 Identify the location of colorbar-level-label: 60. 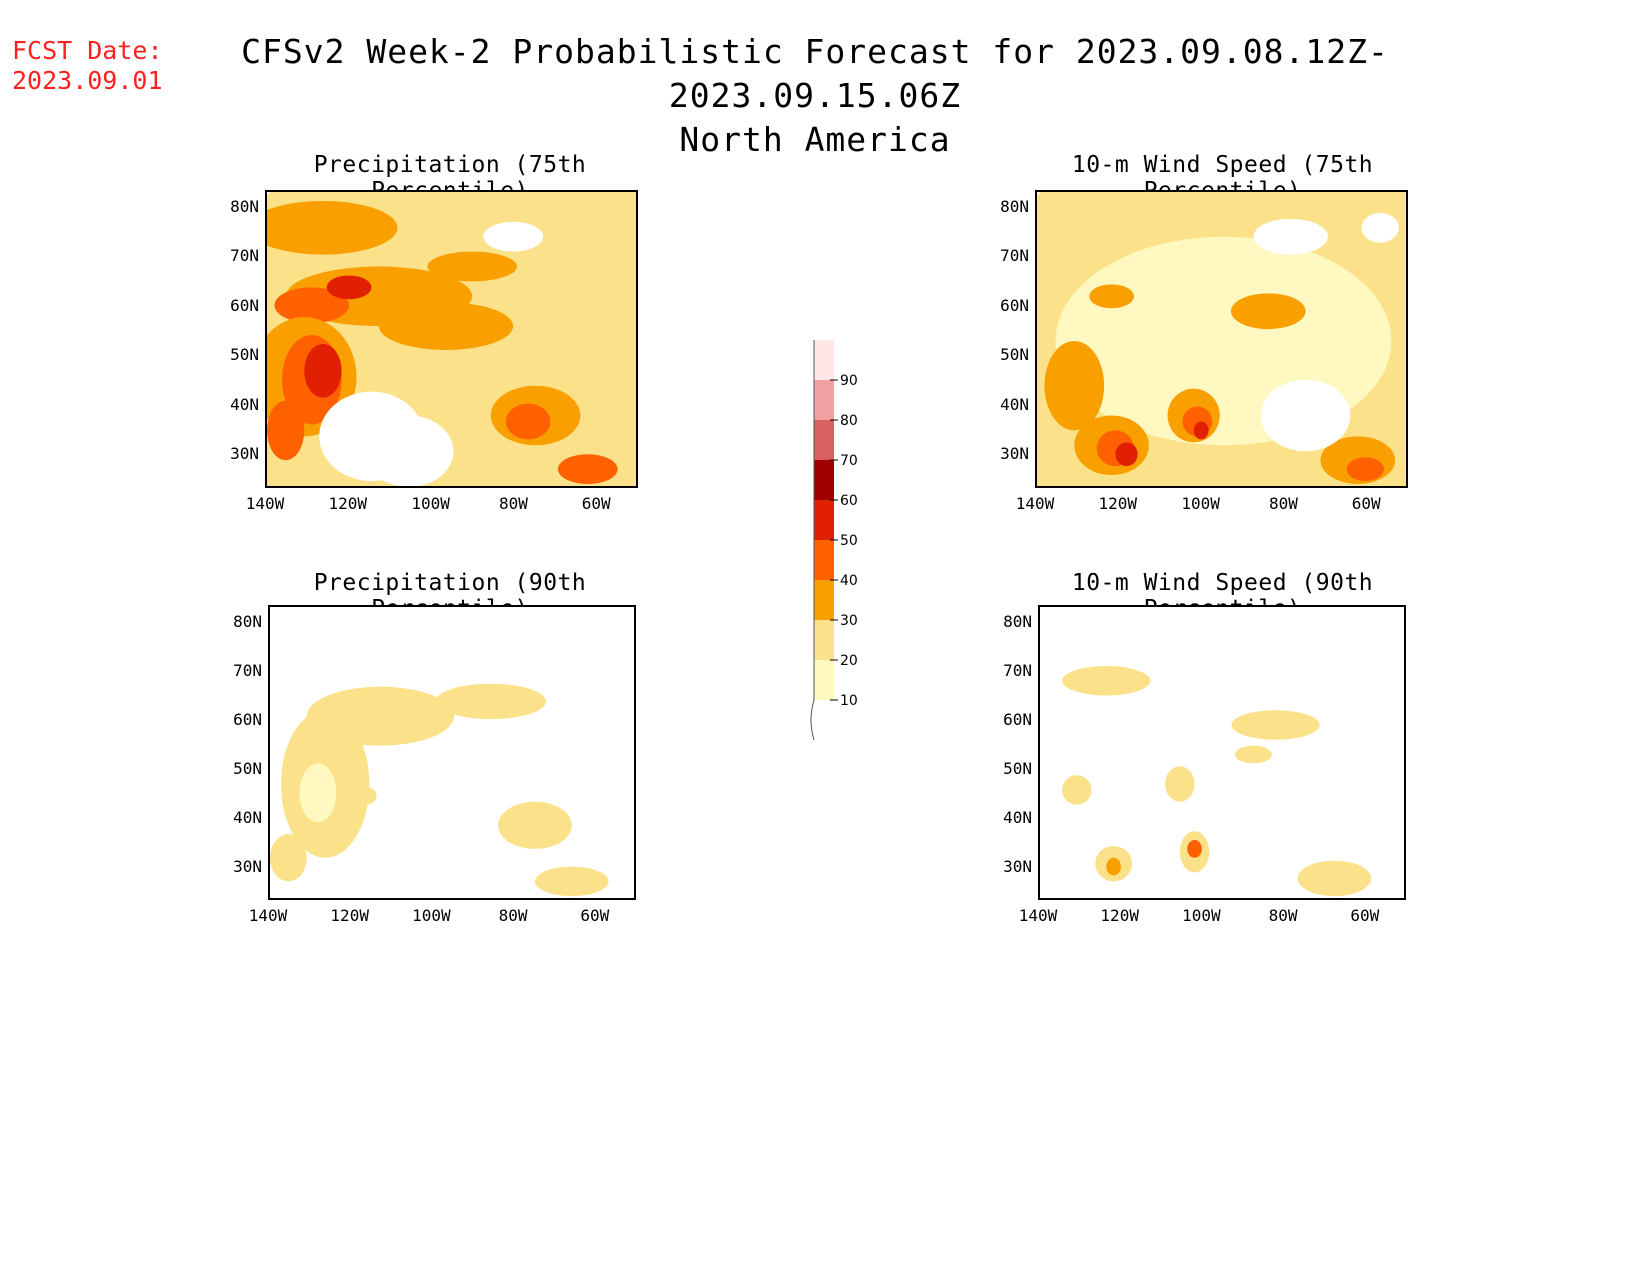
(849, 501).